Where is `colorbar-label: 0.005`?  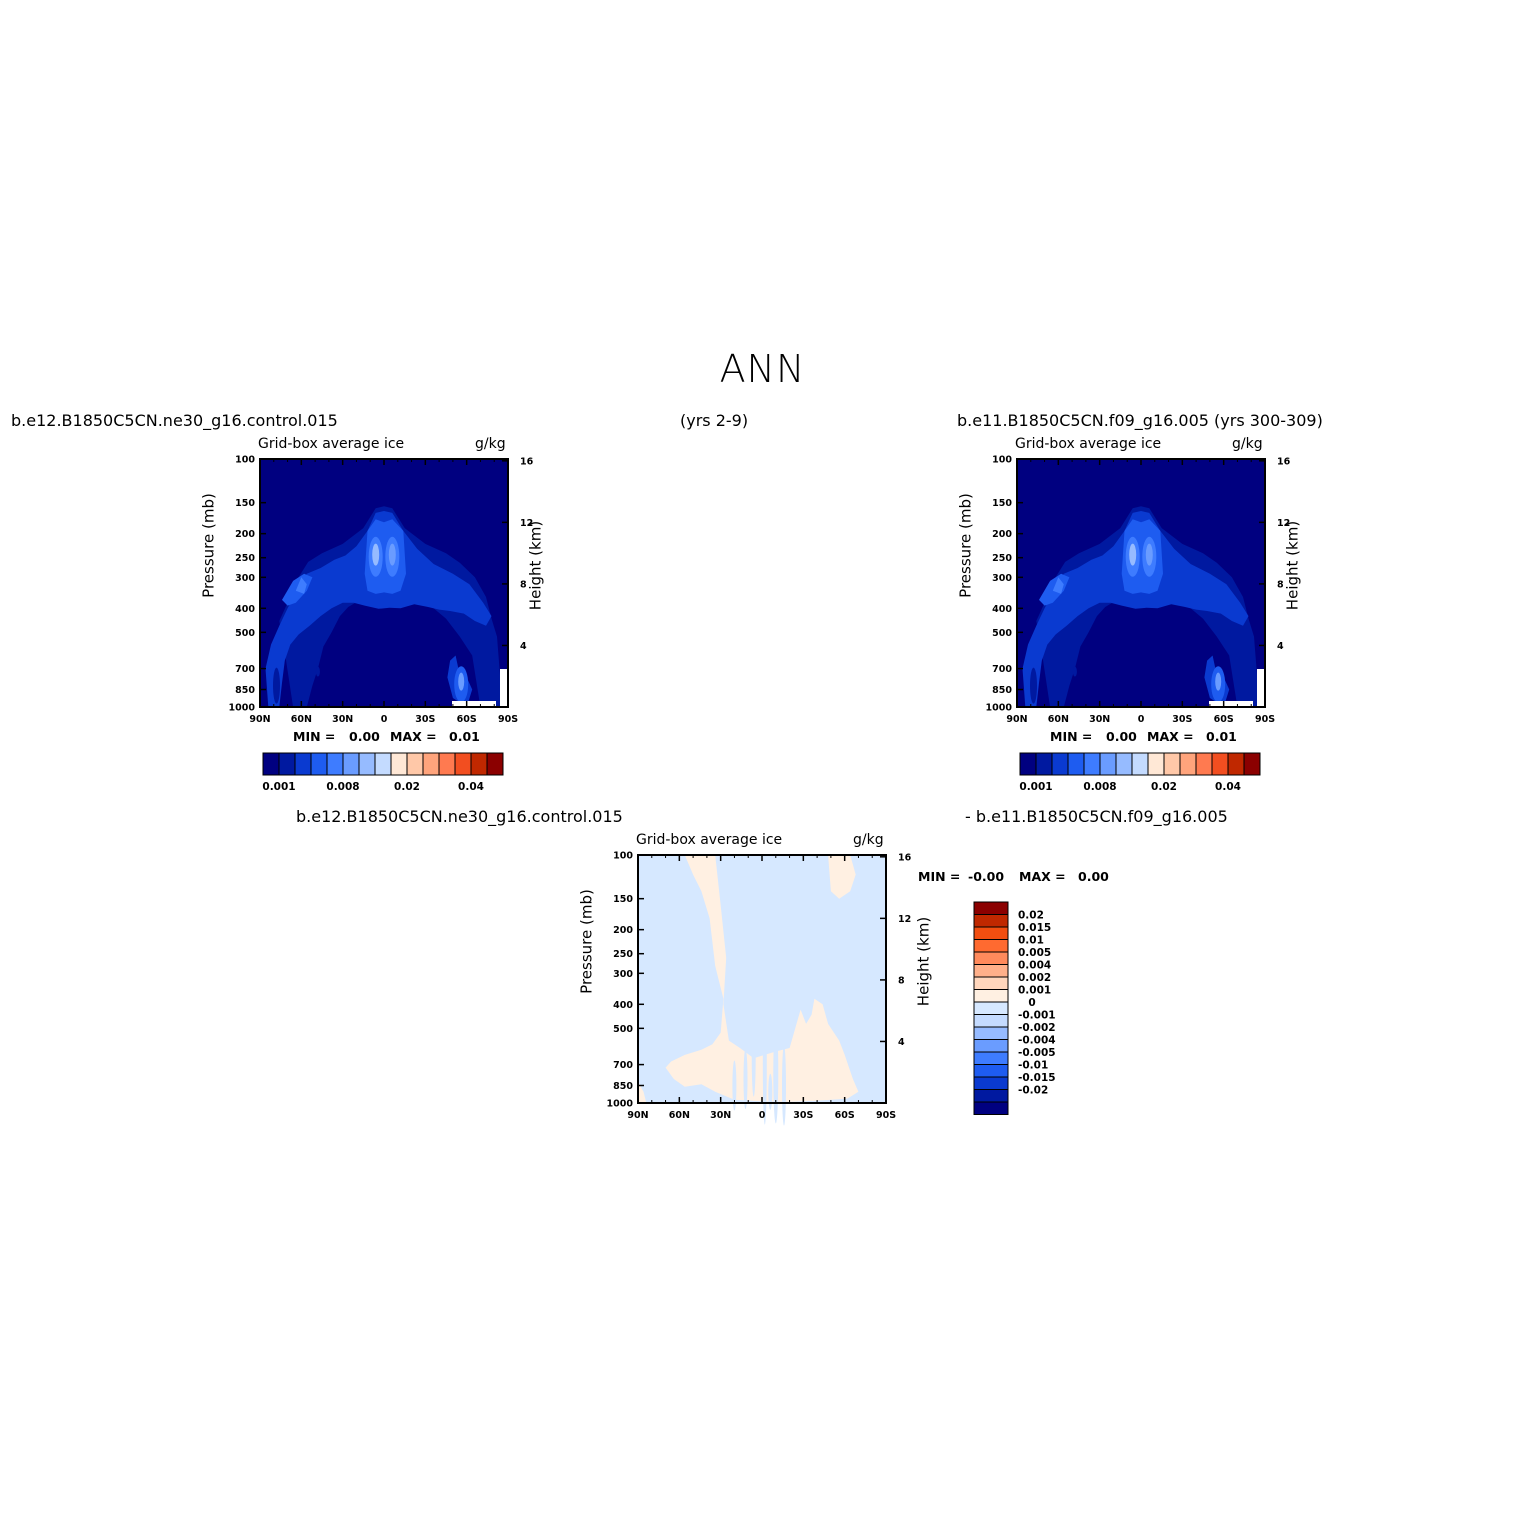 colorbar-label: 0.005 is located at coordinates (1034, 953).